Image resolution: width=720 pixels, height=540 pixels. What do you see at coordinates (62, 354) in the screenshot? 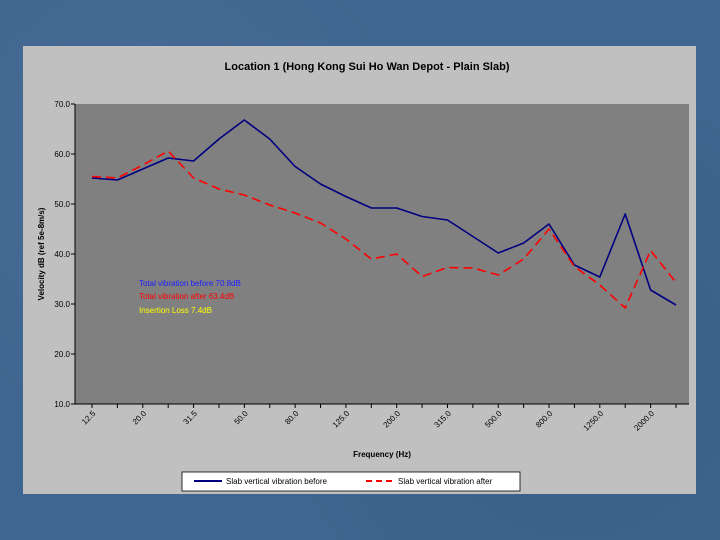
I see `y-tick-label: 20.0` at bounding box center [62, 354].